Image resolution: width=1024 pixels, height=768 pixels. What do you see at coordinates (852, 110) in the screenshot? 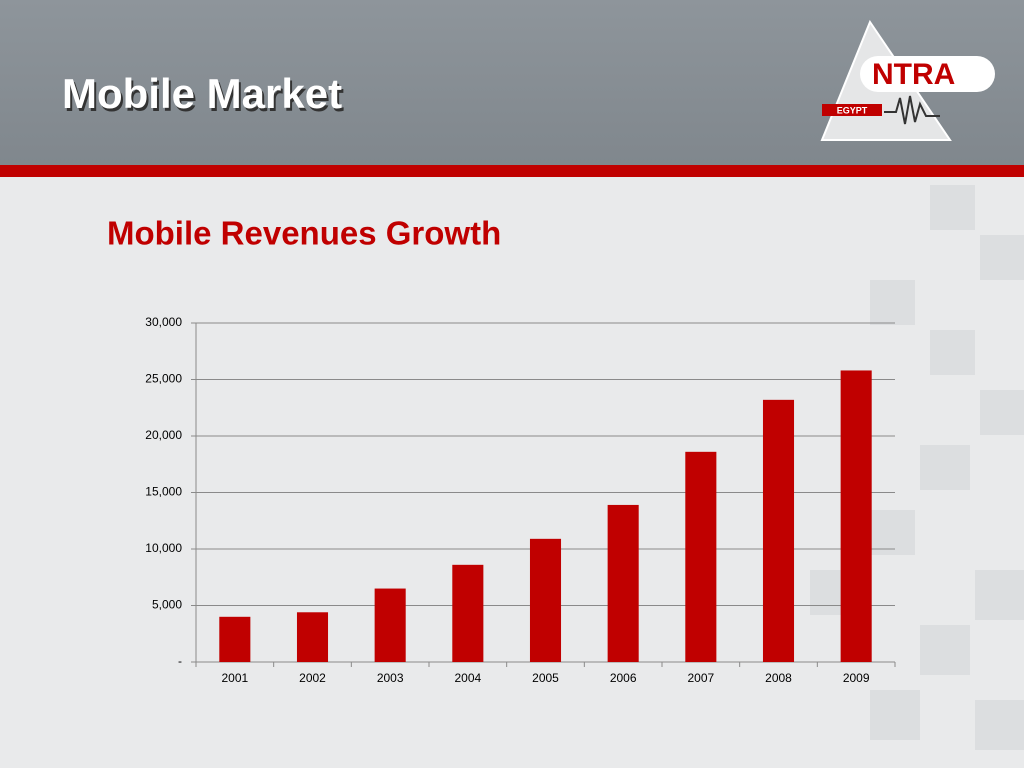
I see `logo-sub: EGYPT` at bounding box center [852, 110].